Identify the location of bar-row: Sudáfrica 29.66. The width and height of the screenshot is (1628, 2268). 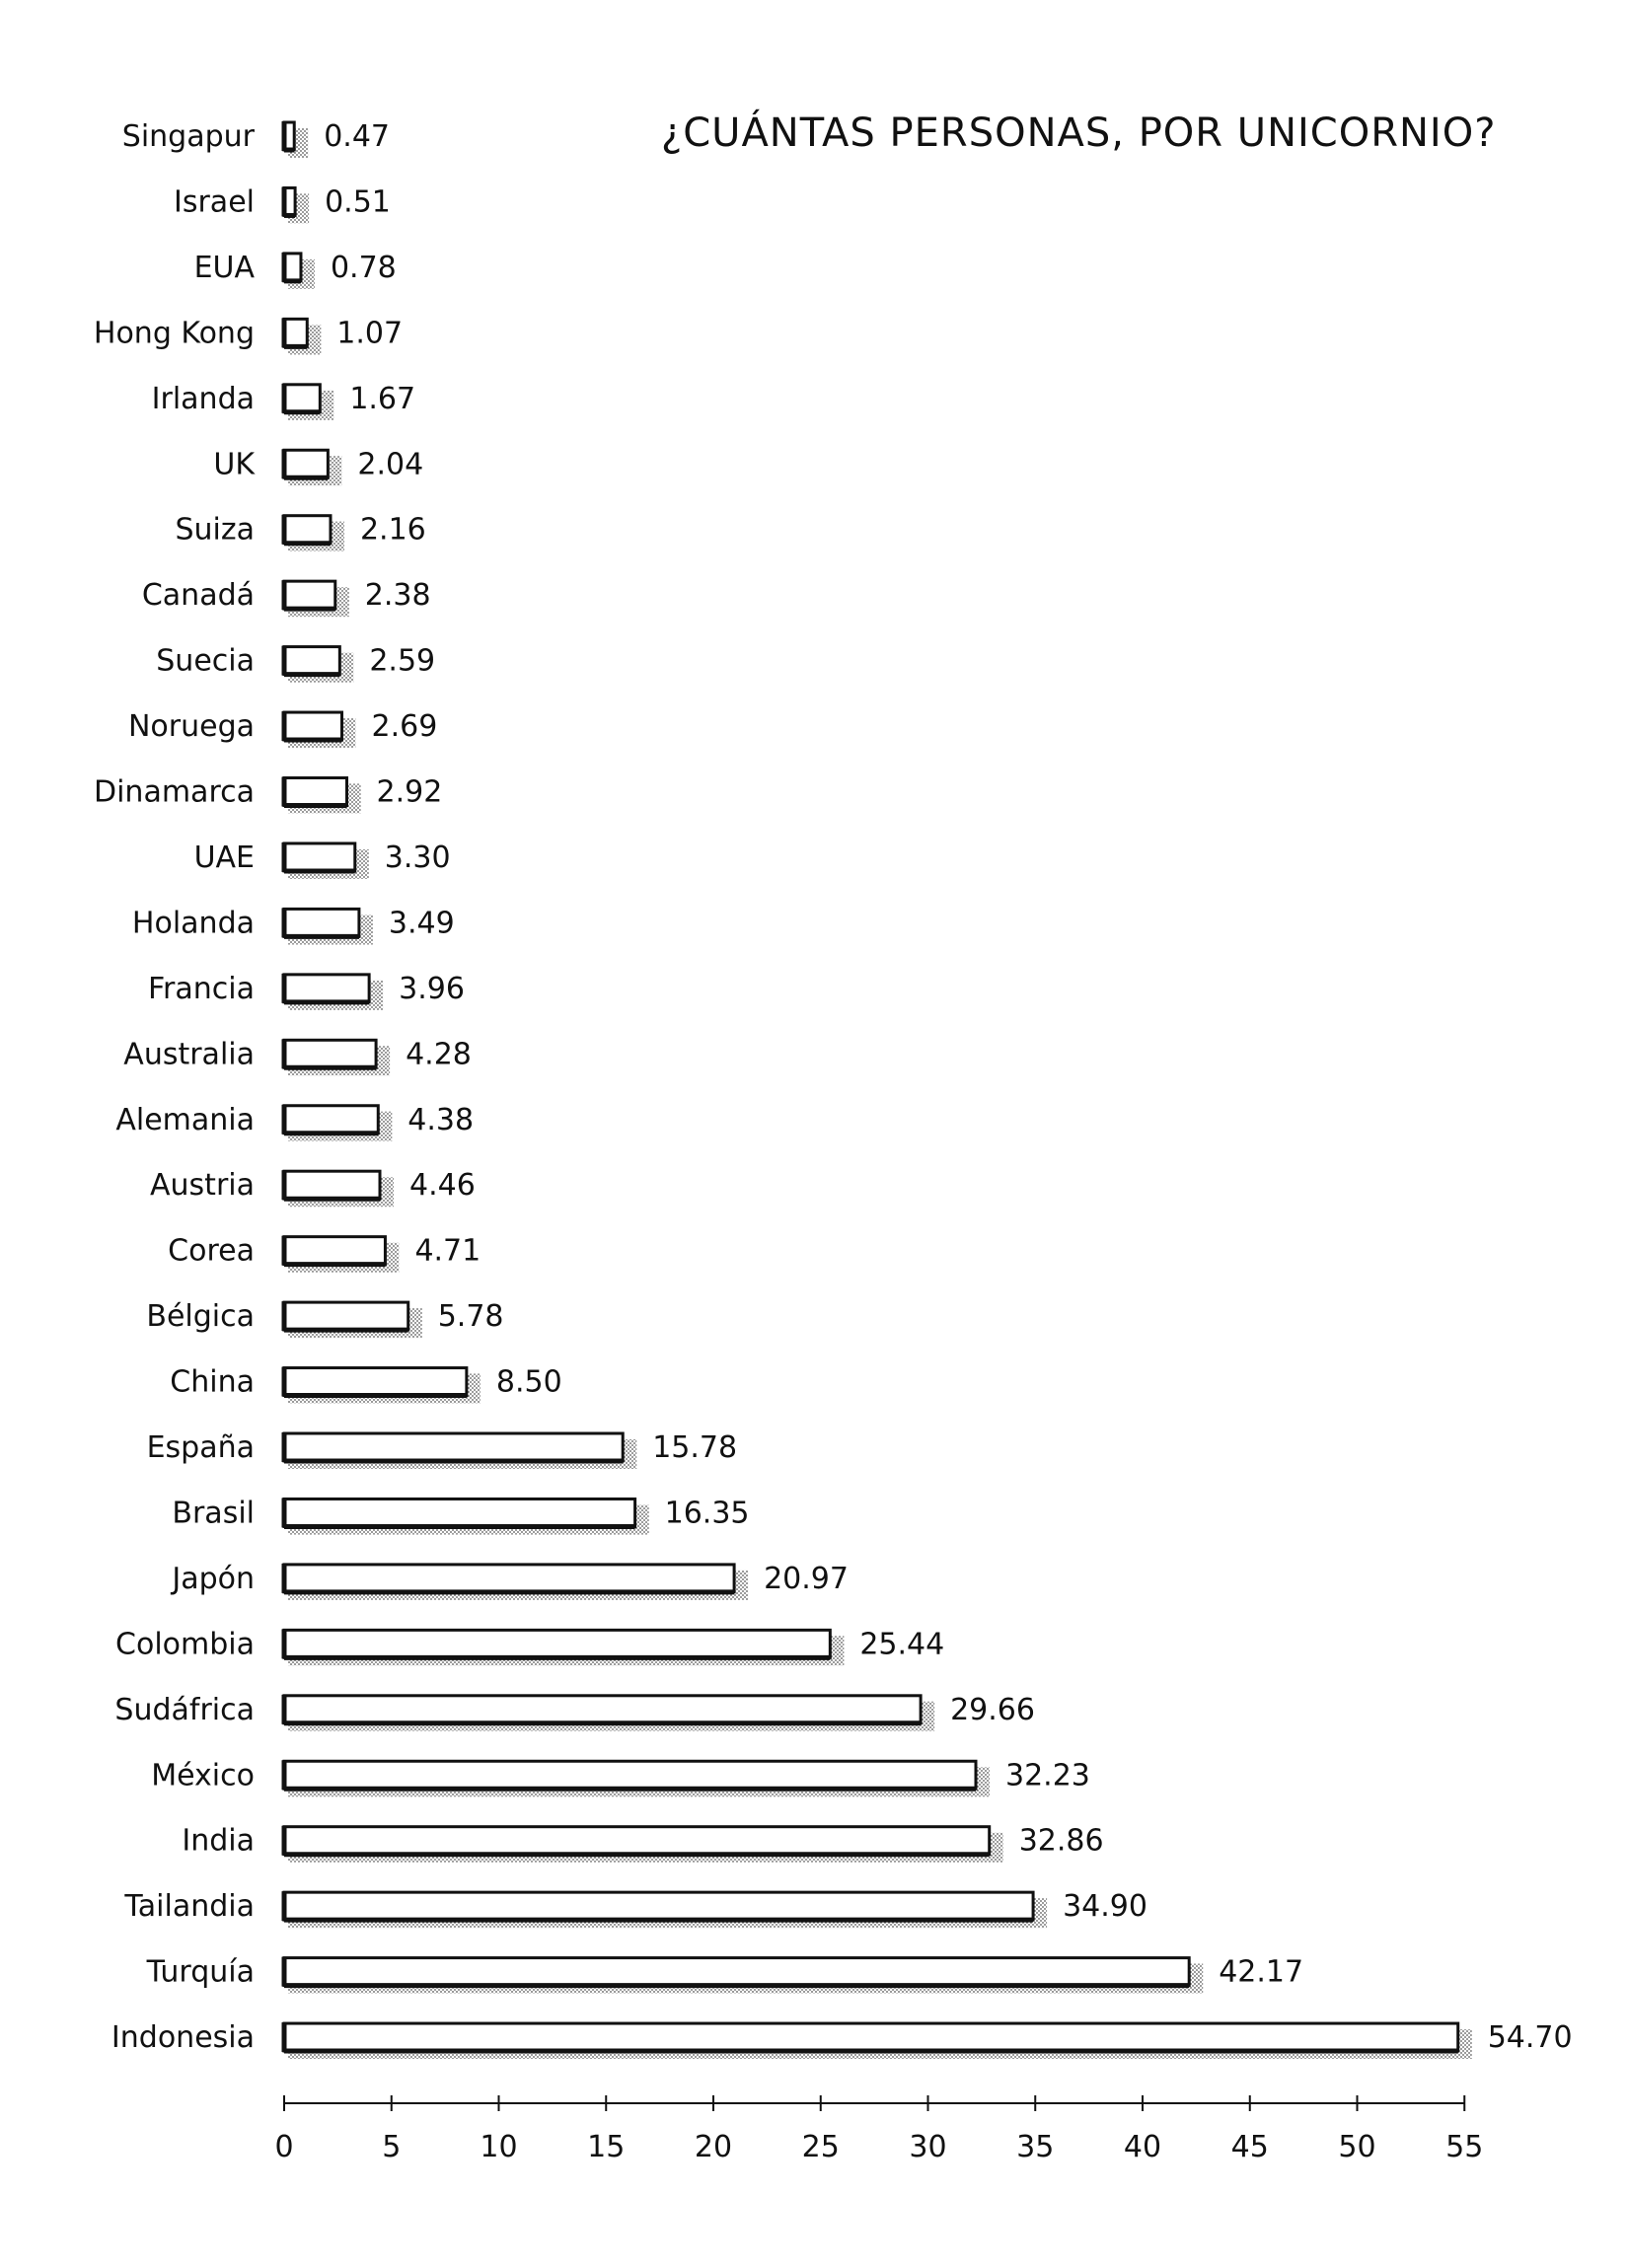
(574, 1712).